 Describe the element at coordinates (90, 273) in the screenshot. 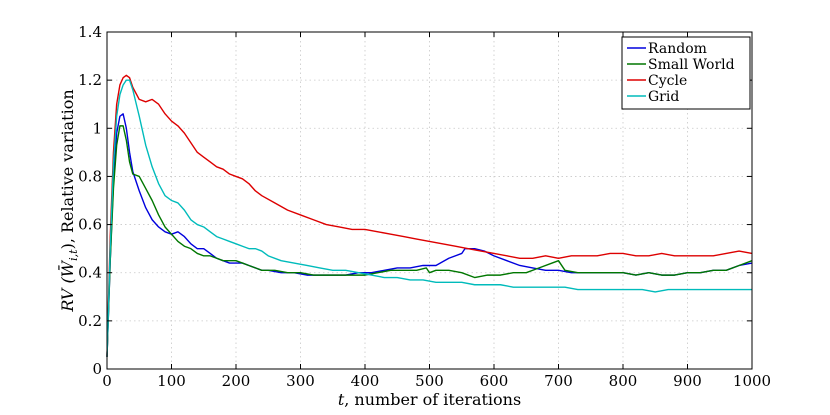

I see `y-tick-label: 0.4` at that location.